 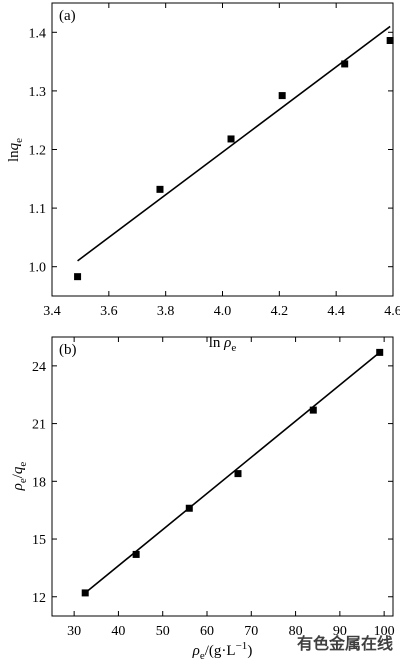 I want to click on x-axis-title-superscript: −1, so click(x=242, y=646).